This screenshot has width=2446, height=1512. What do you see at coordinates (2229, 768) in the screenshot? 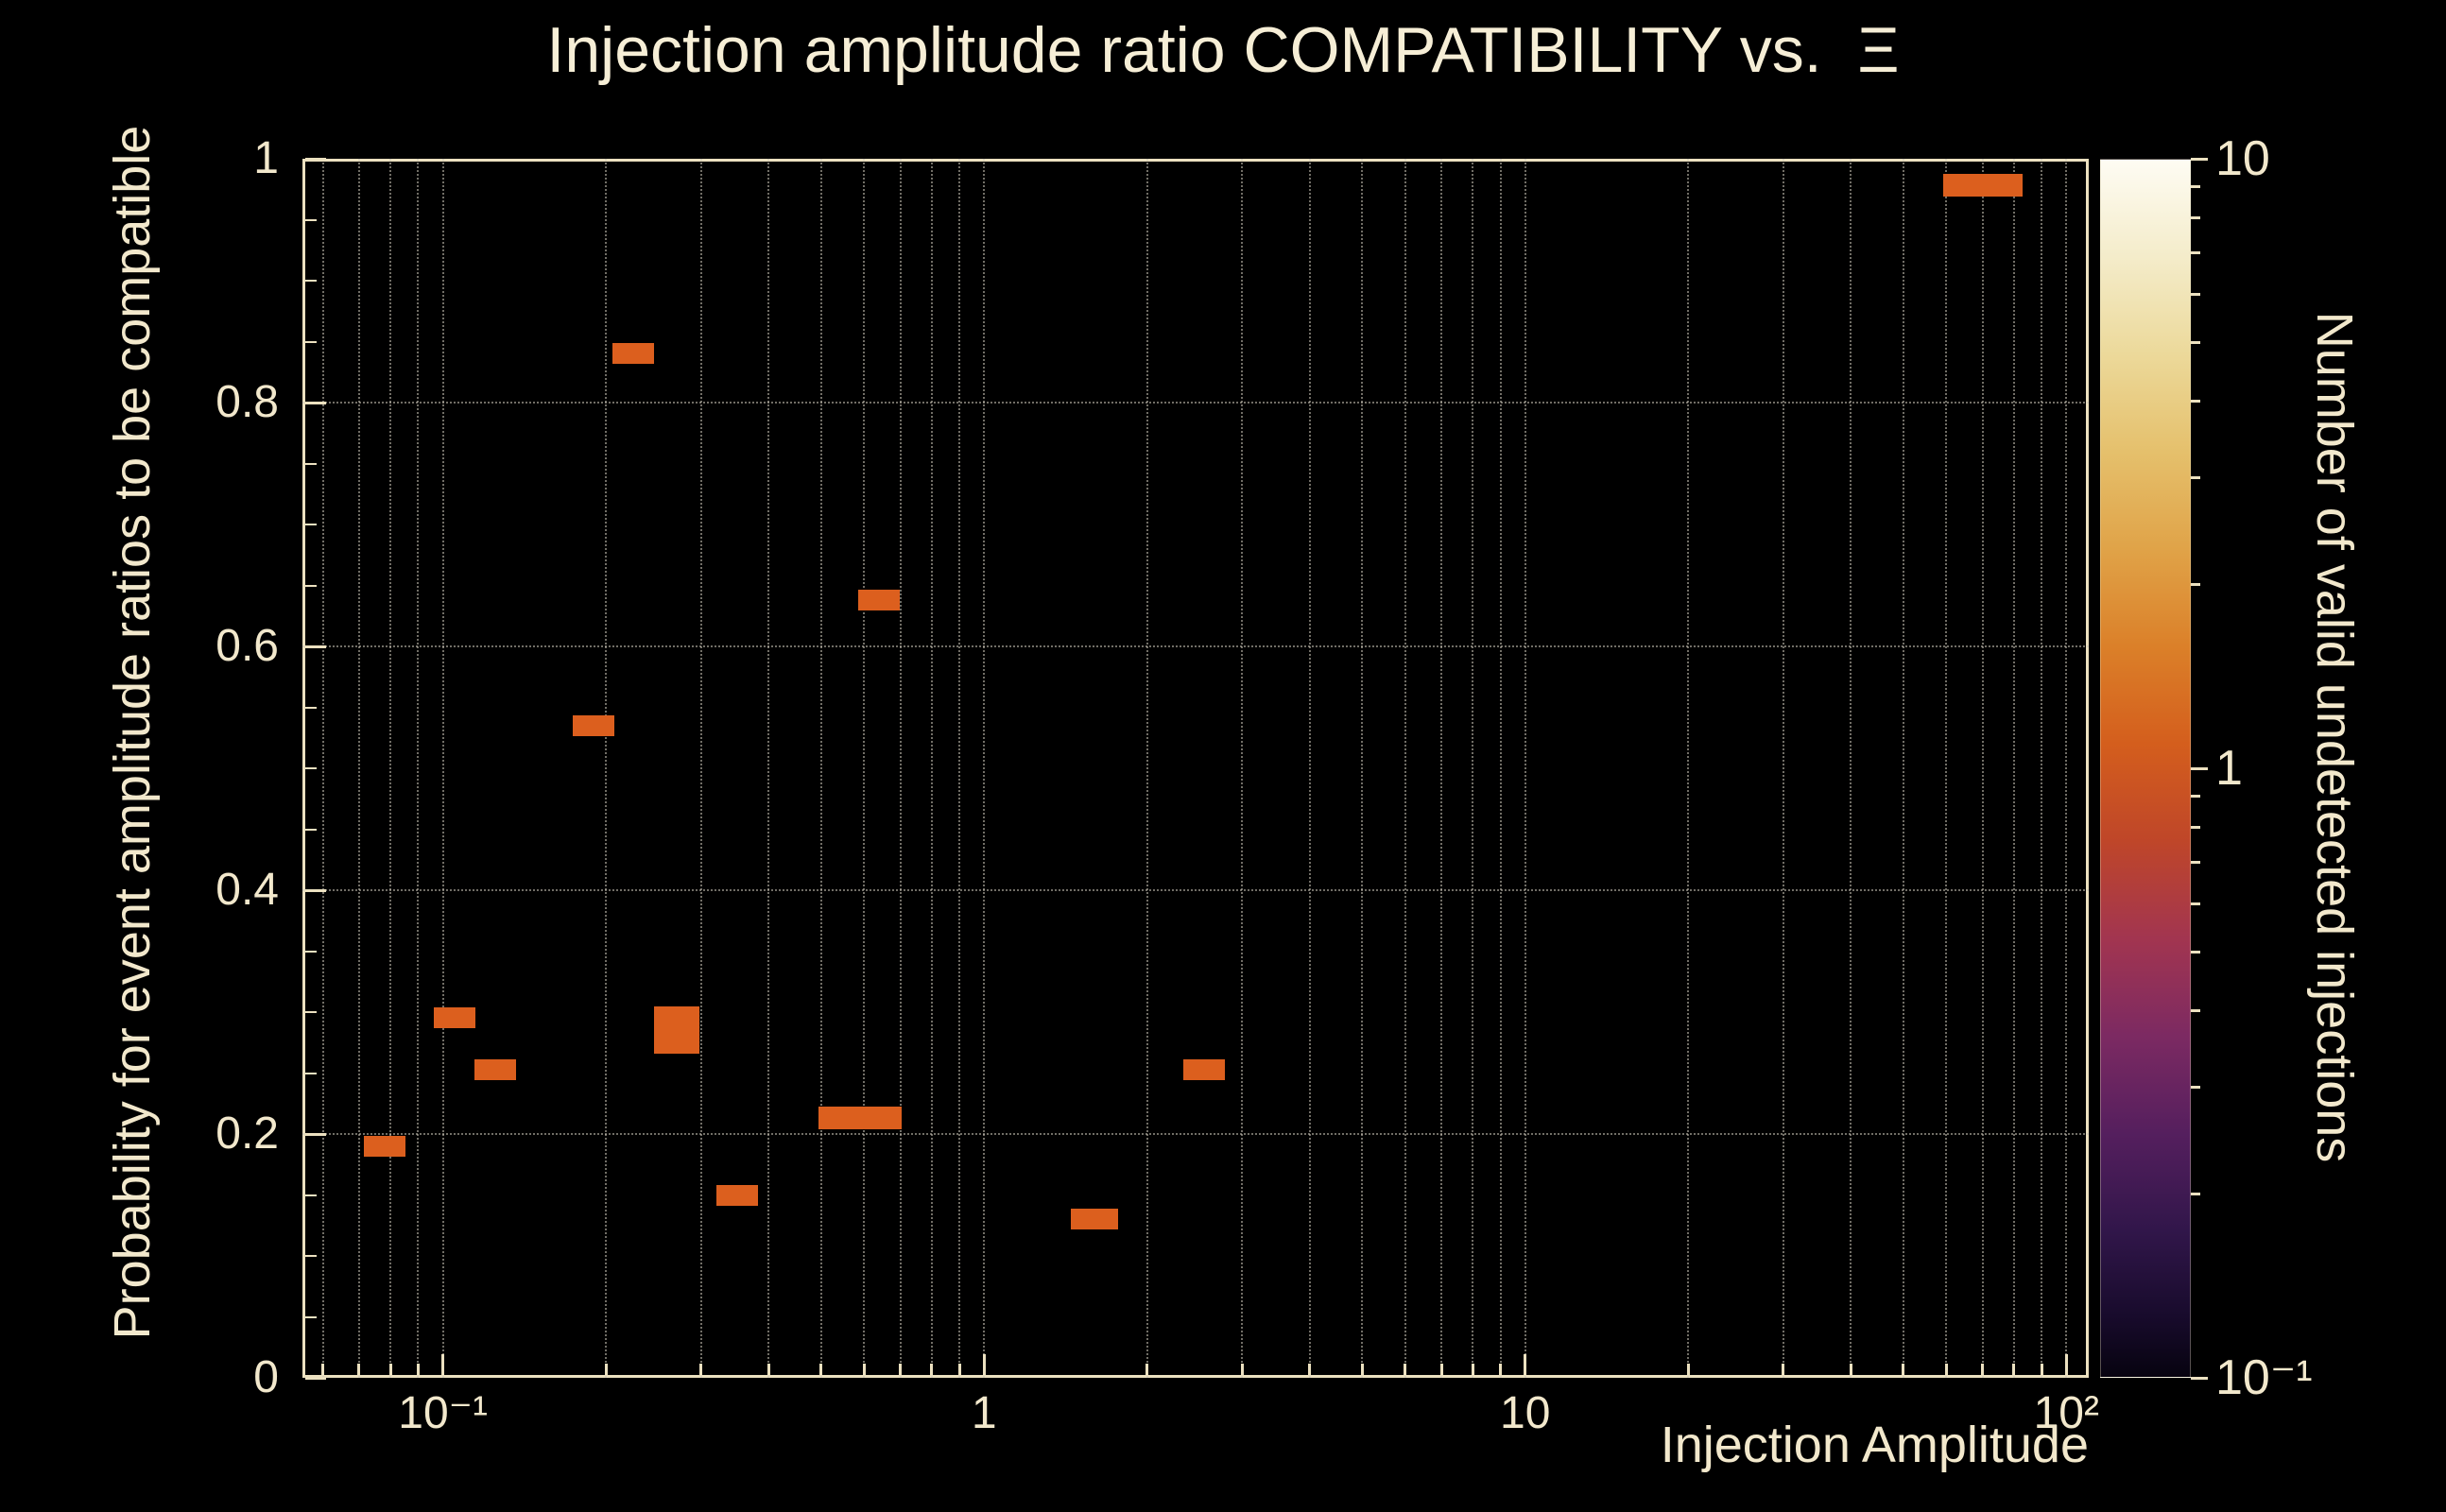
I see `colorbar-tick-label: 1` at bounding box center [2229, 768].